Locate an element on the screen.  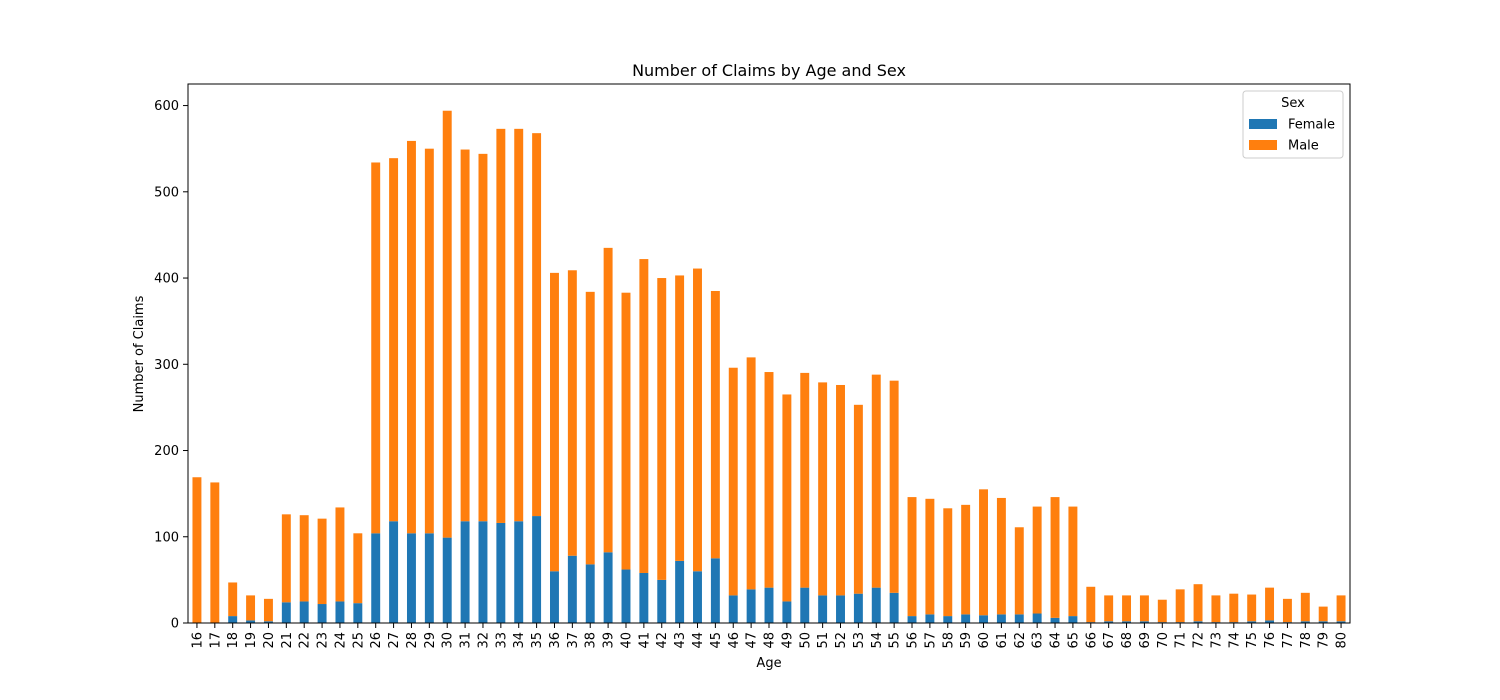
x-tick-label: 29 is located at coordinates (430, 640).